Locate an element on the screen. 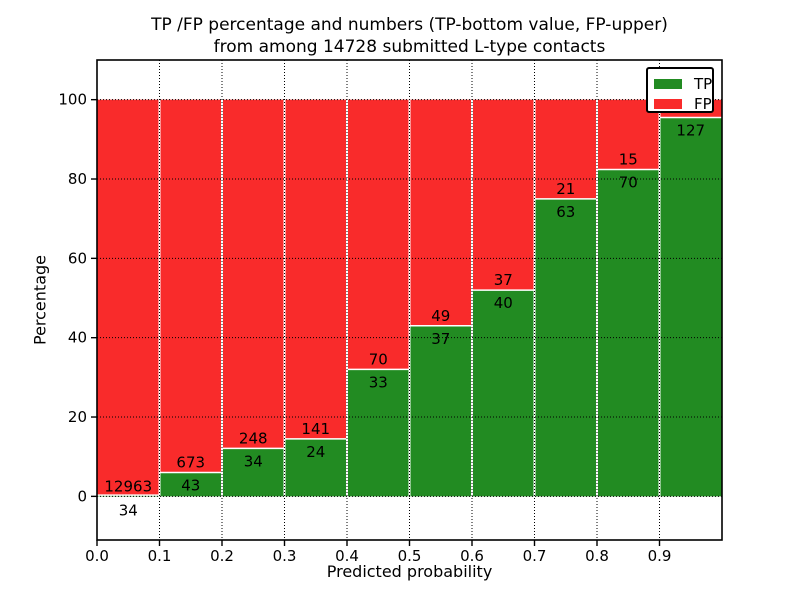  bar-segment-fp-0.1 is located at coordinates (190, 286).